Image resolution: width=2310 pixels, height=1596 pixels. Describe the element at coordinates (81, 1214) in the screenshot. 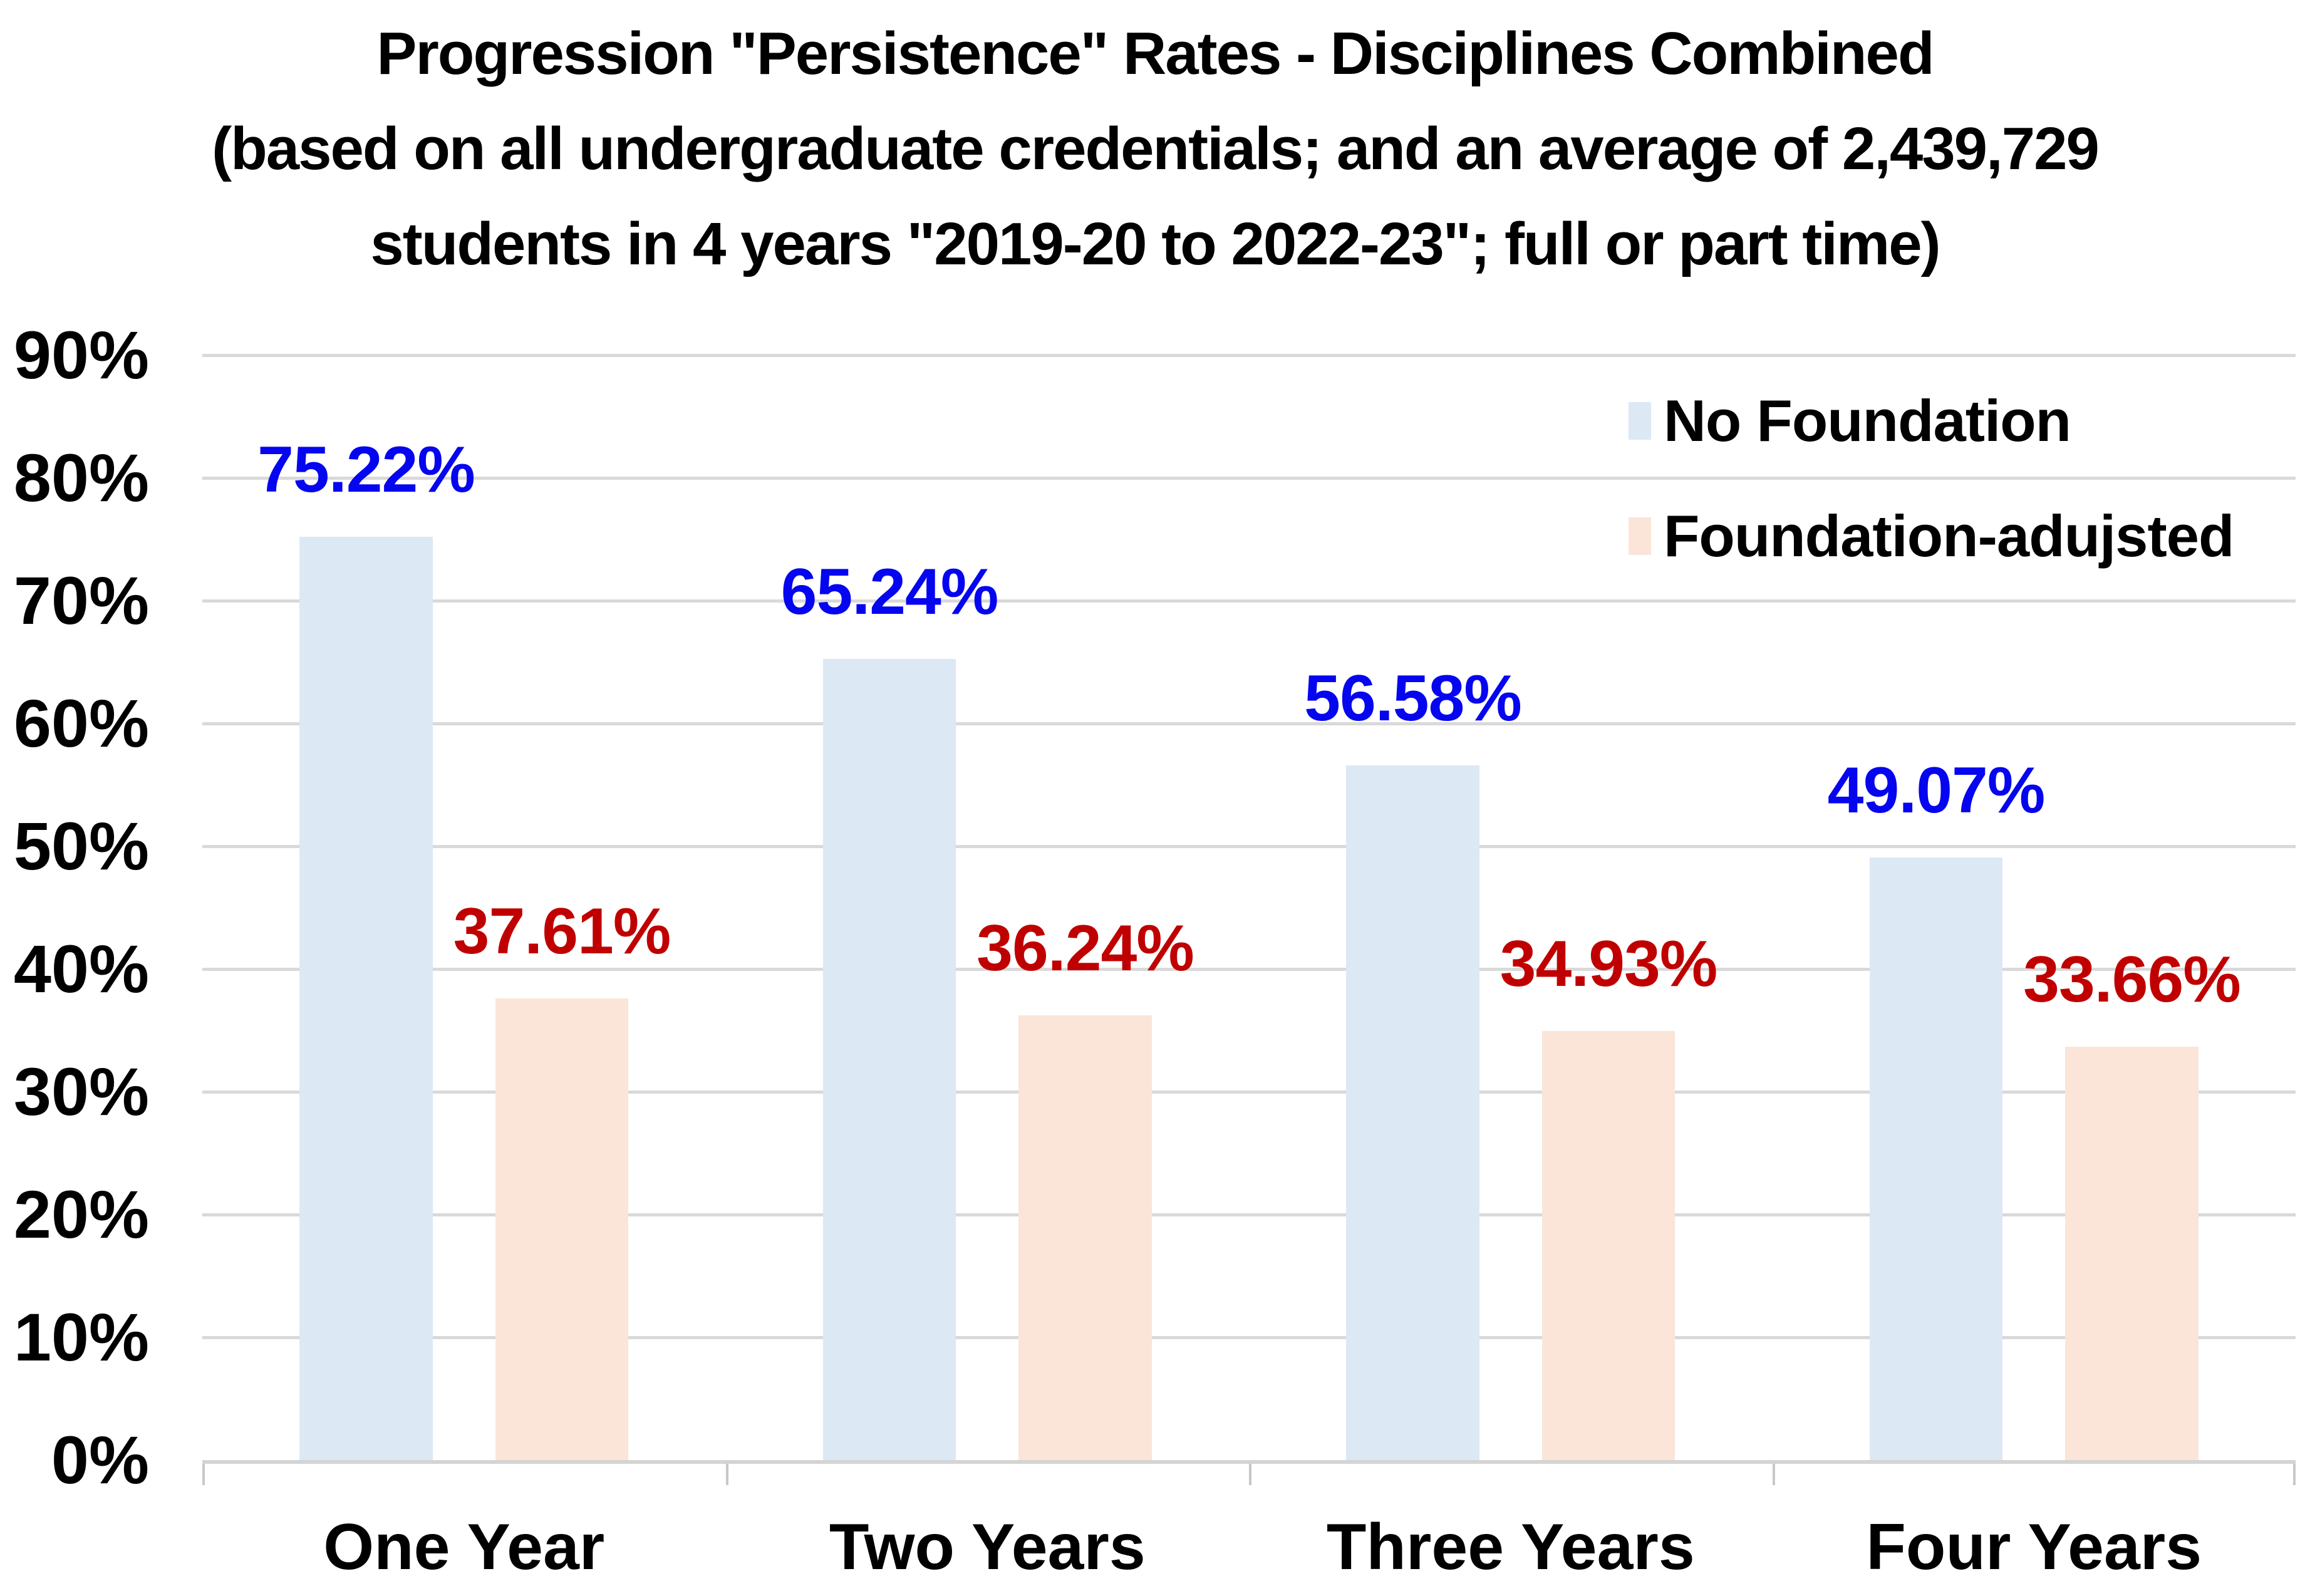

I see `y-axis-label-20%: 20%` at that location.